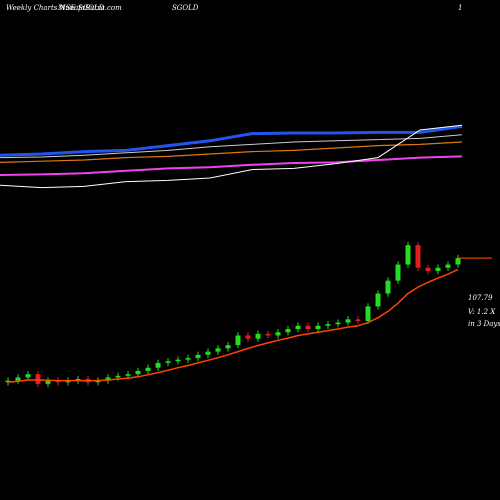  What do you see at coordinates (482, 312) in the screenshot?
I see `volume-note: V: 1.2 X` at bounding box center [482, 312].